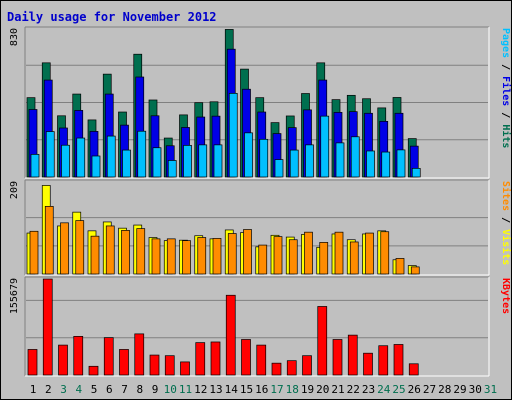 The width and height of the screenshot is (512, 400). I want to click on x-tick-label-7: 7, so click(124, 389).